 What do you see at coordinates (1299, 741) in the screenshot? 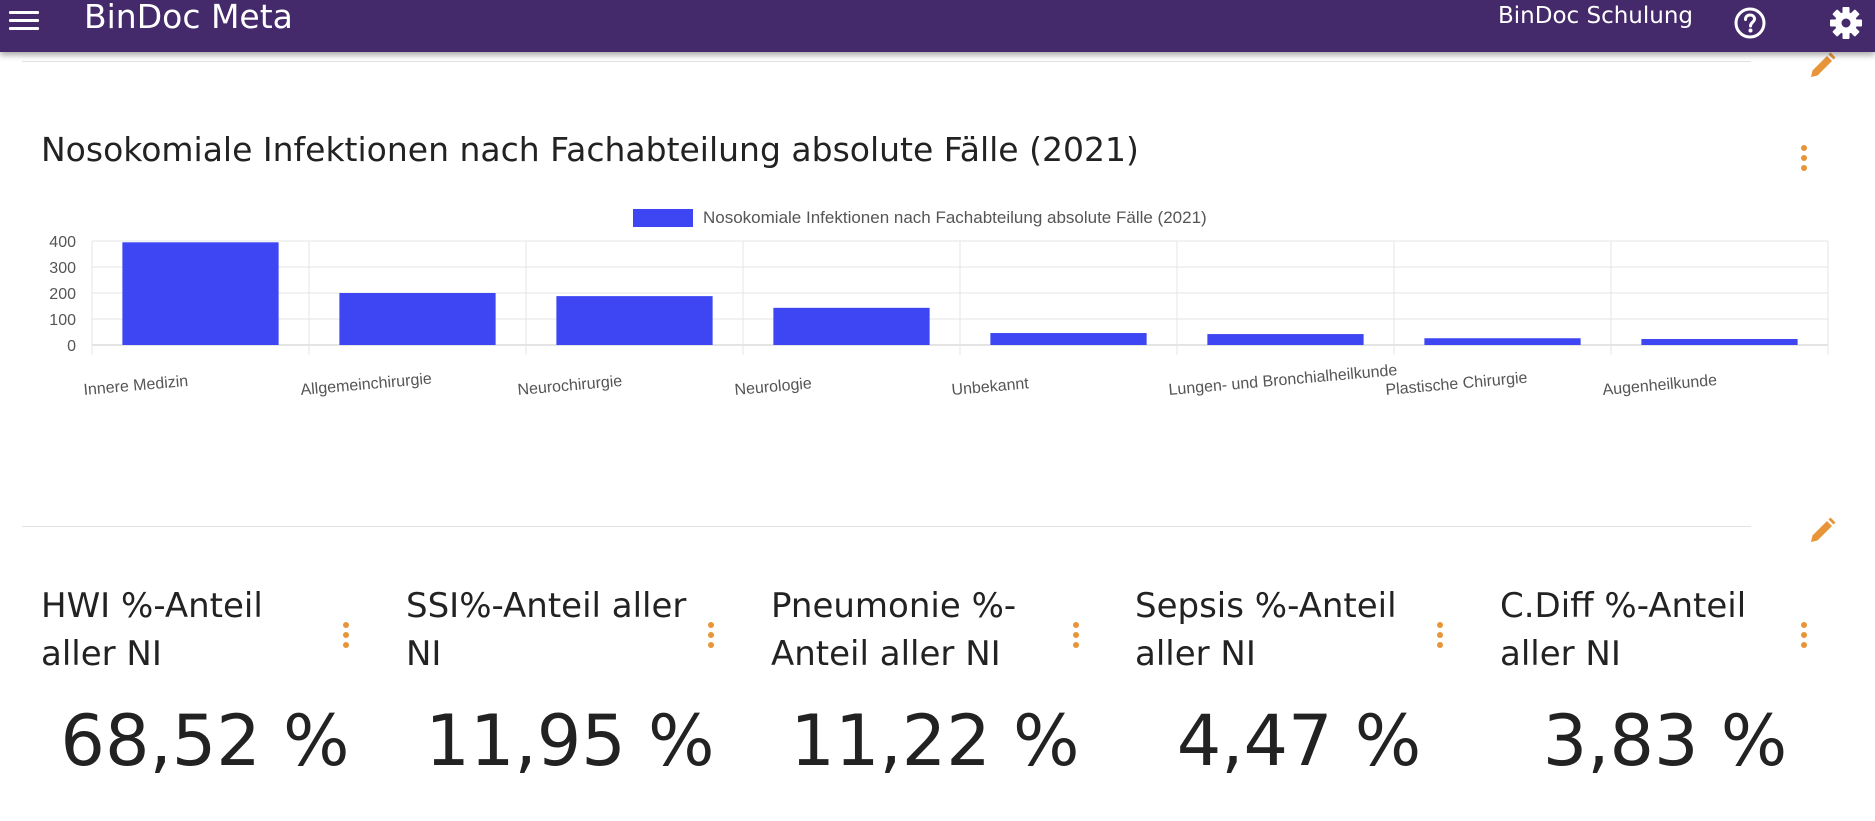
I see `kpi-card-value: 4,47 %` at bounding box center [1299, 741].